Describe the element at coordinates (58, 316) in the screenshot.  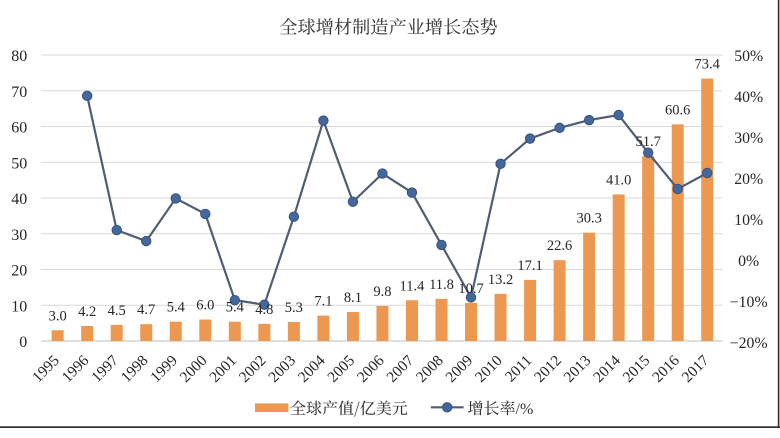
I see `svg-text: 3.0` at that location.